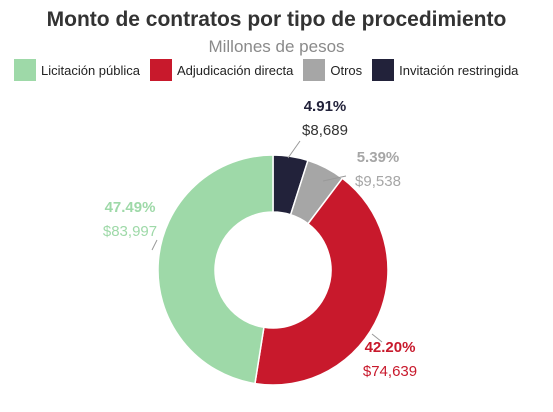  What do you see at coordinates (390, 371) in the screenshot?
I see `value-label-adjudicacion: $74,639` at bounding box center [390, 371].